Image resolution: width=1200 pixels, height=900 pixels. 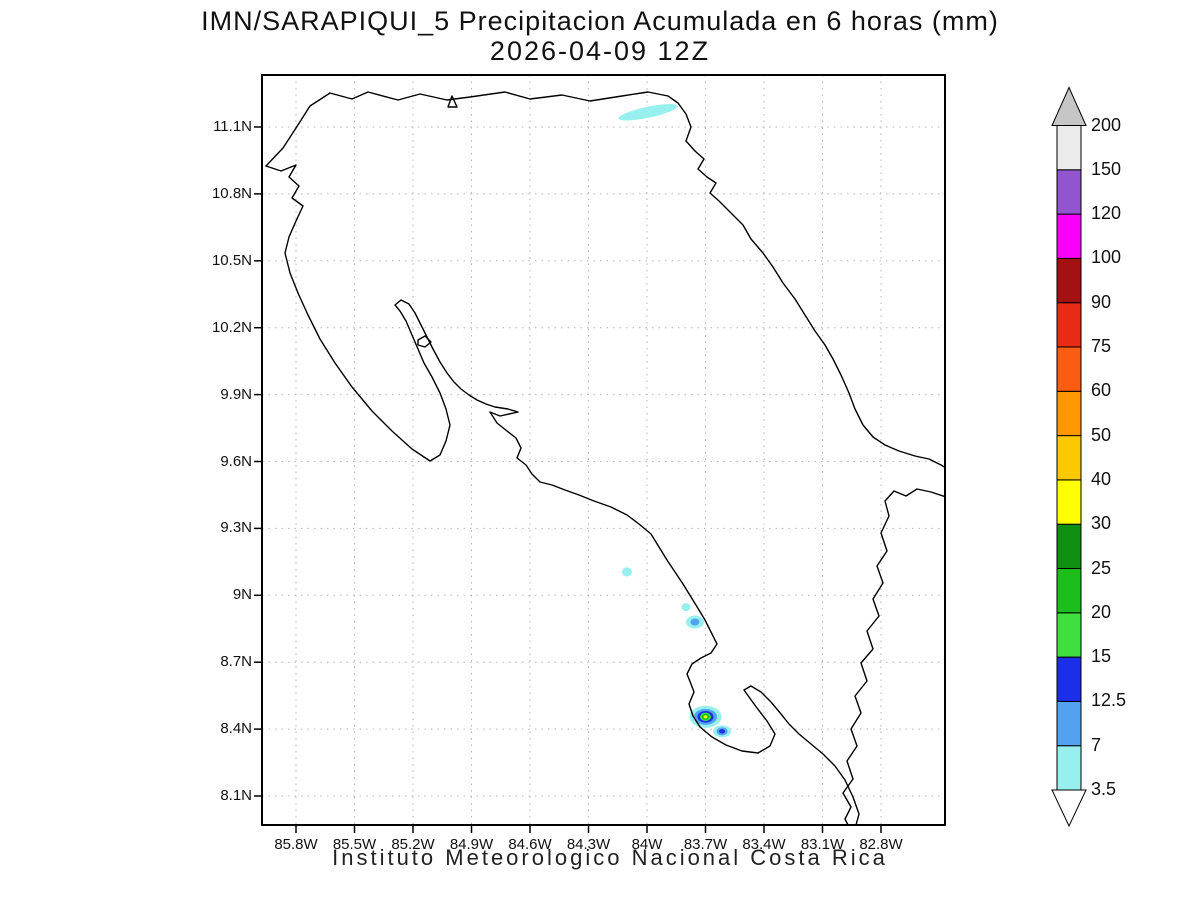 I want to click on gulf-island, so click(x=424, y=341).